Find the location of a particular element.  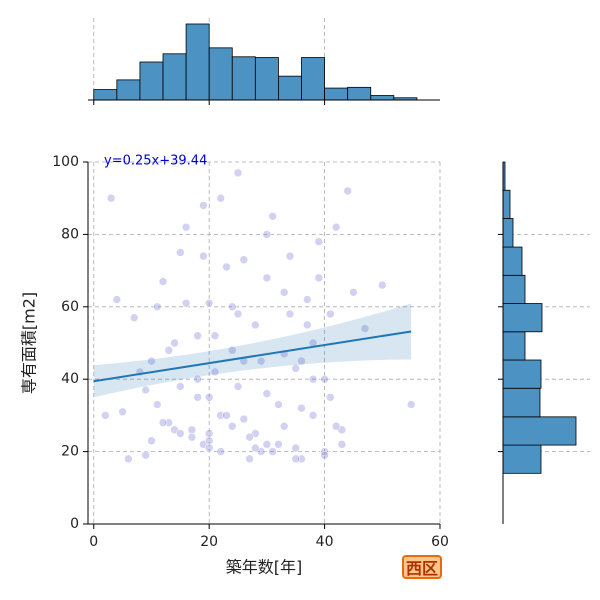

x-tick-label: 20 is located at coordinates (209, 542).